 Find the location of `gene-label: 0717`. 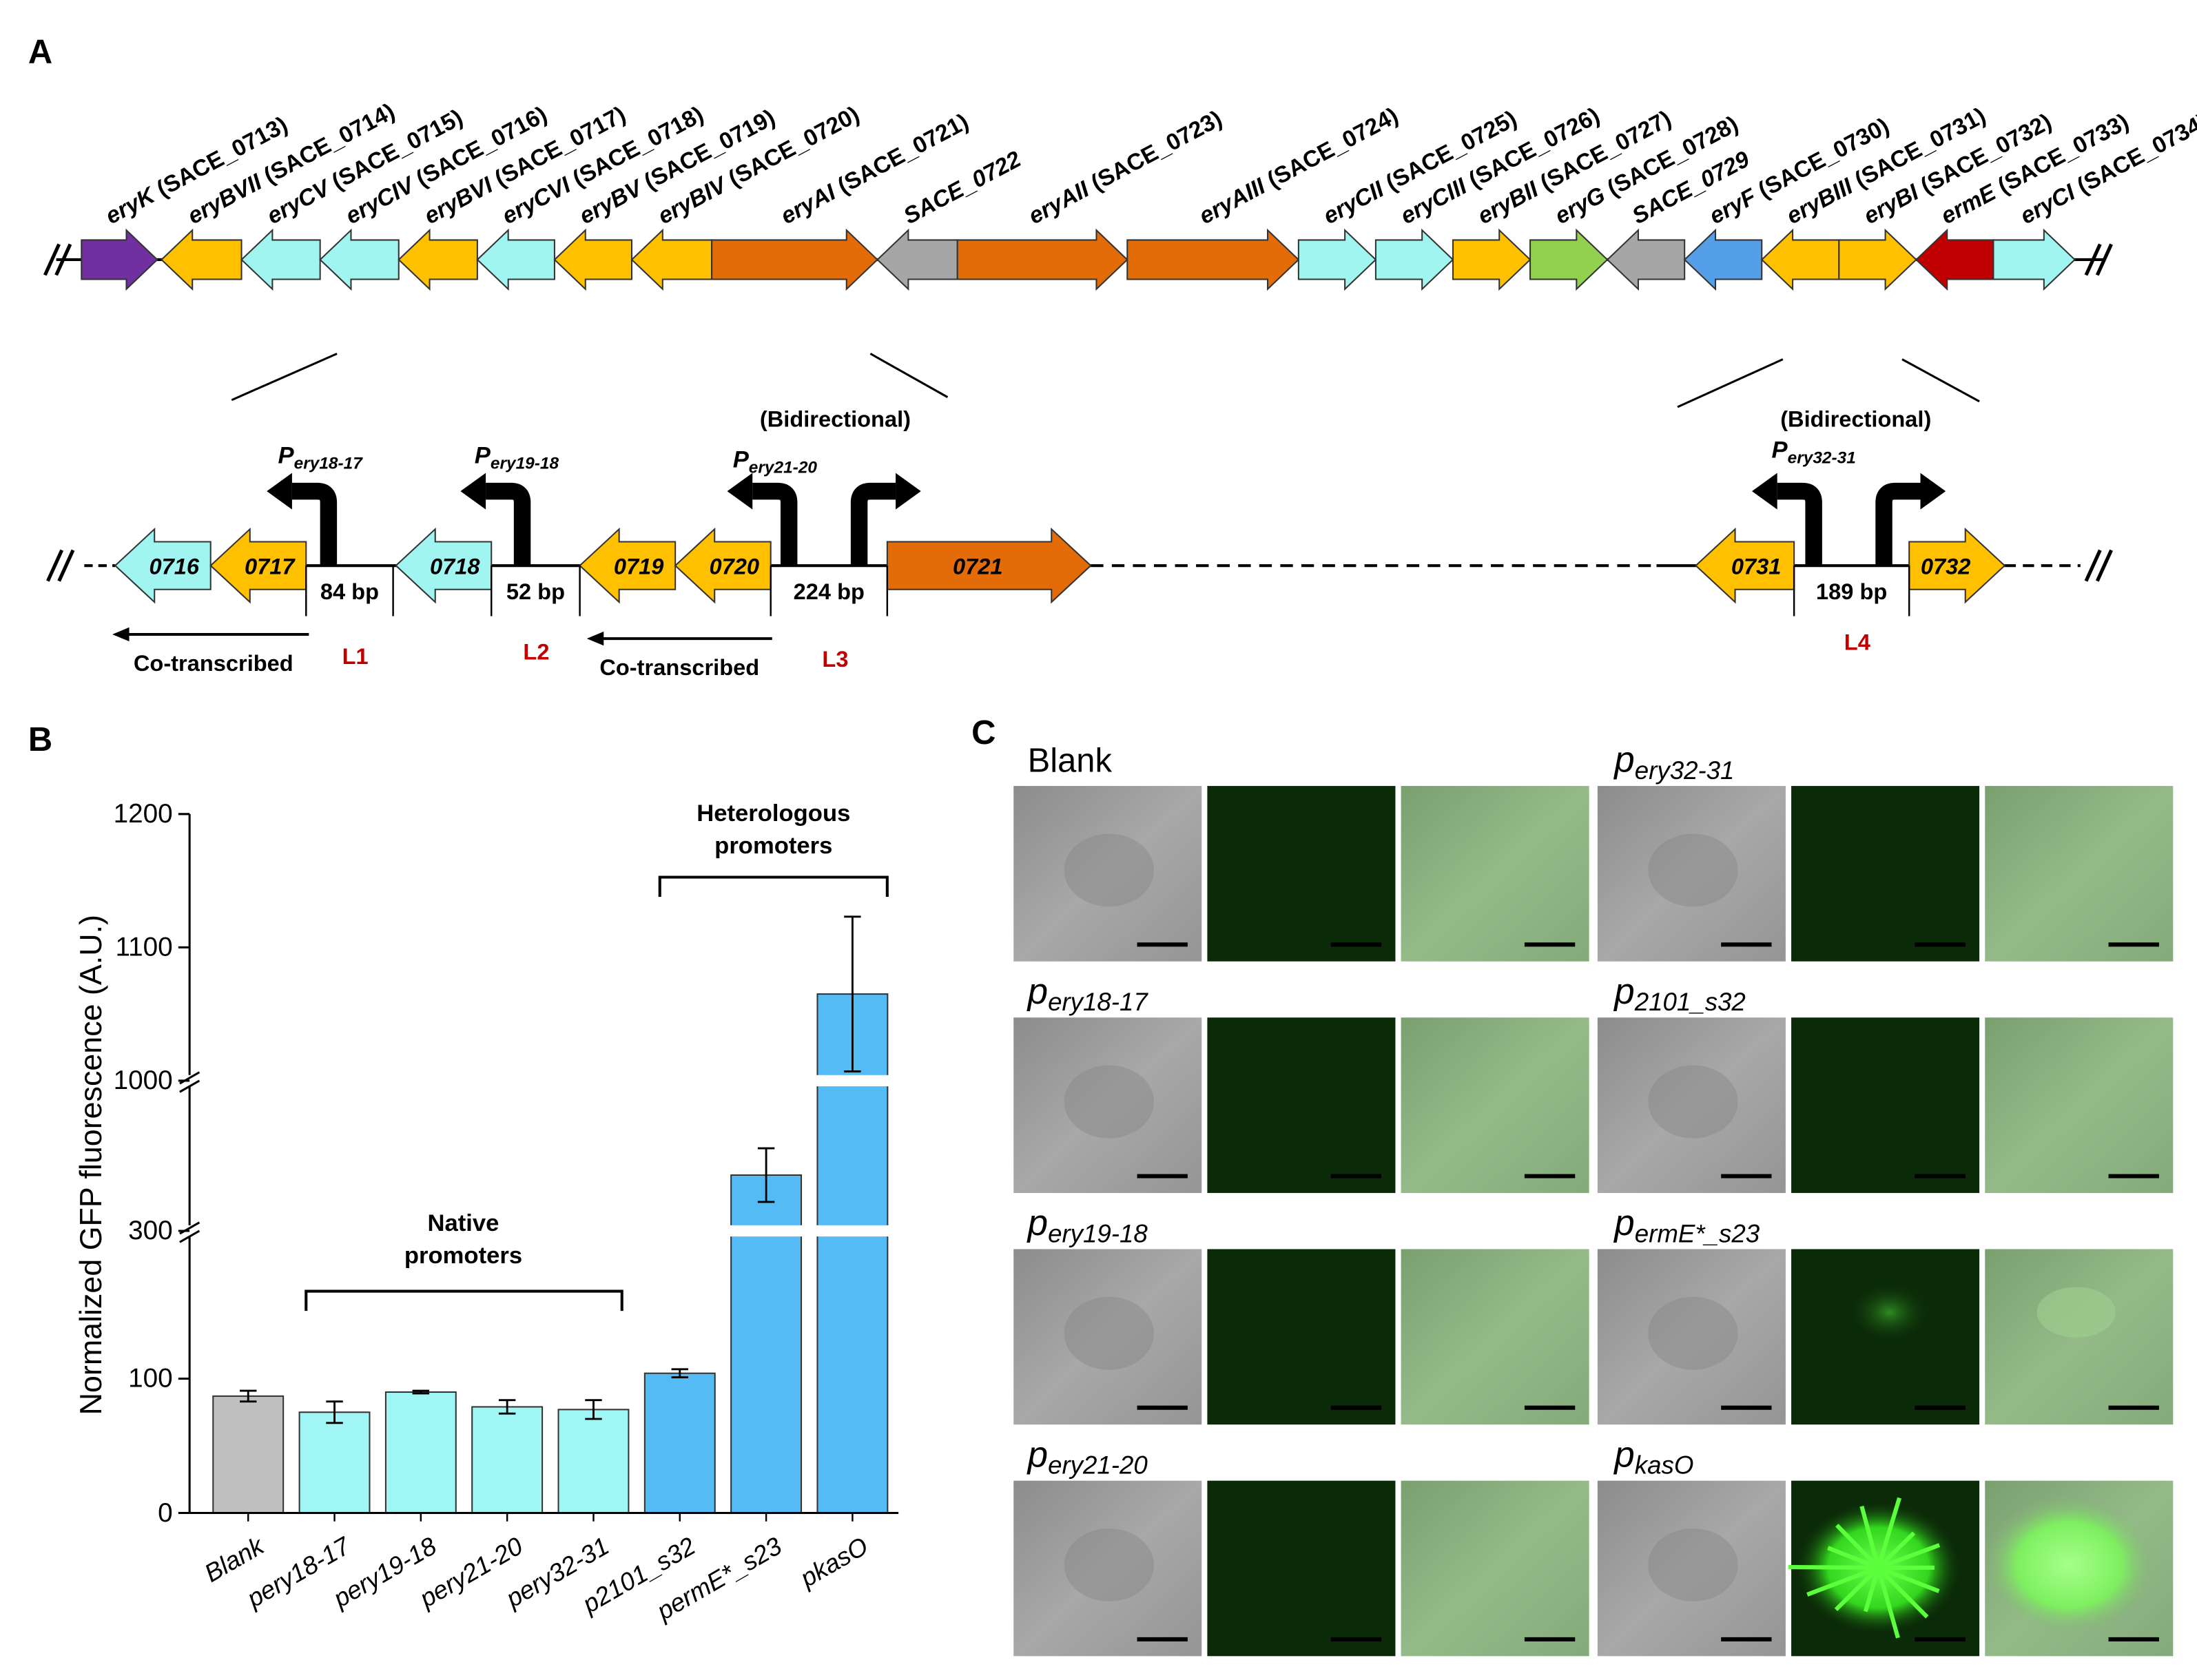

gene-label: 0717 is located at coordinates (270, 566).